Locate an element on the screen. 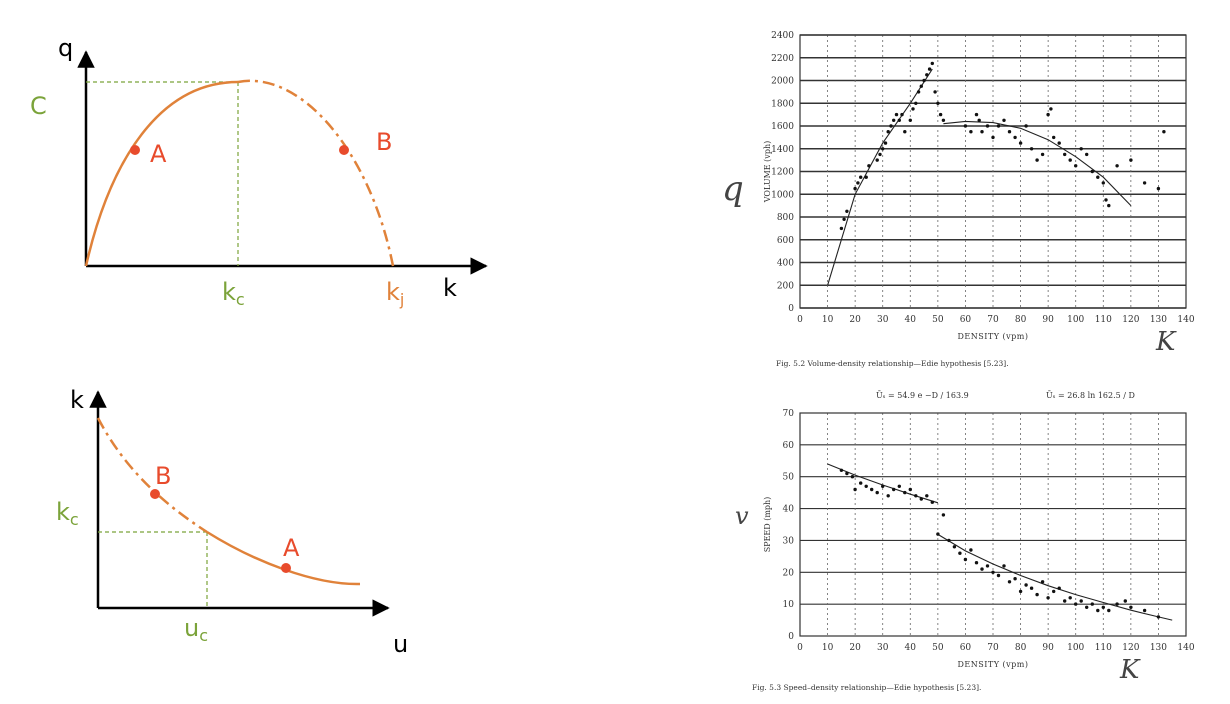 This screenshot has height=704, width=1230. y-tick-label: 400 is located at coordinates (785, 264).